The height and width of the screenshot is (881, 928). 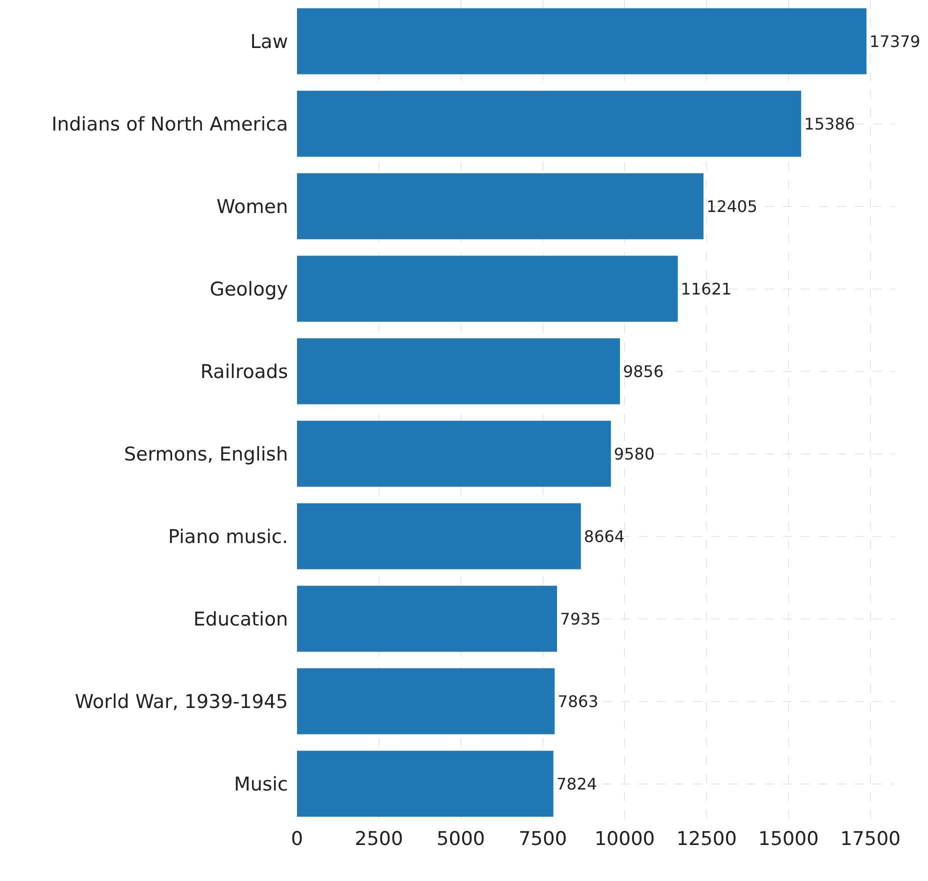 What do you see at coordinates (870, 839) in the screenshot?
I see `x-tick-label: 17500` at bounding box center [870, 839].